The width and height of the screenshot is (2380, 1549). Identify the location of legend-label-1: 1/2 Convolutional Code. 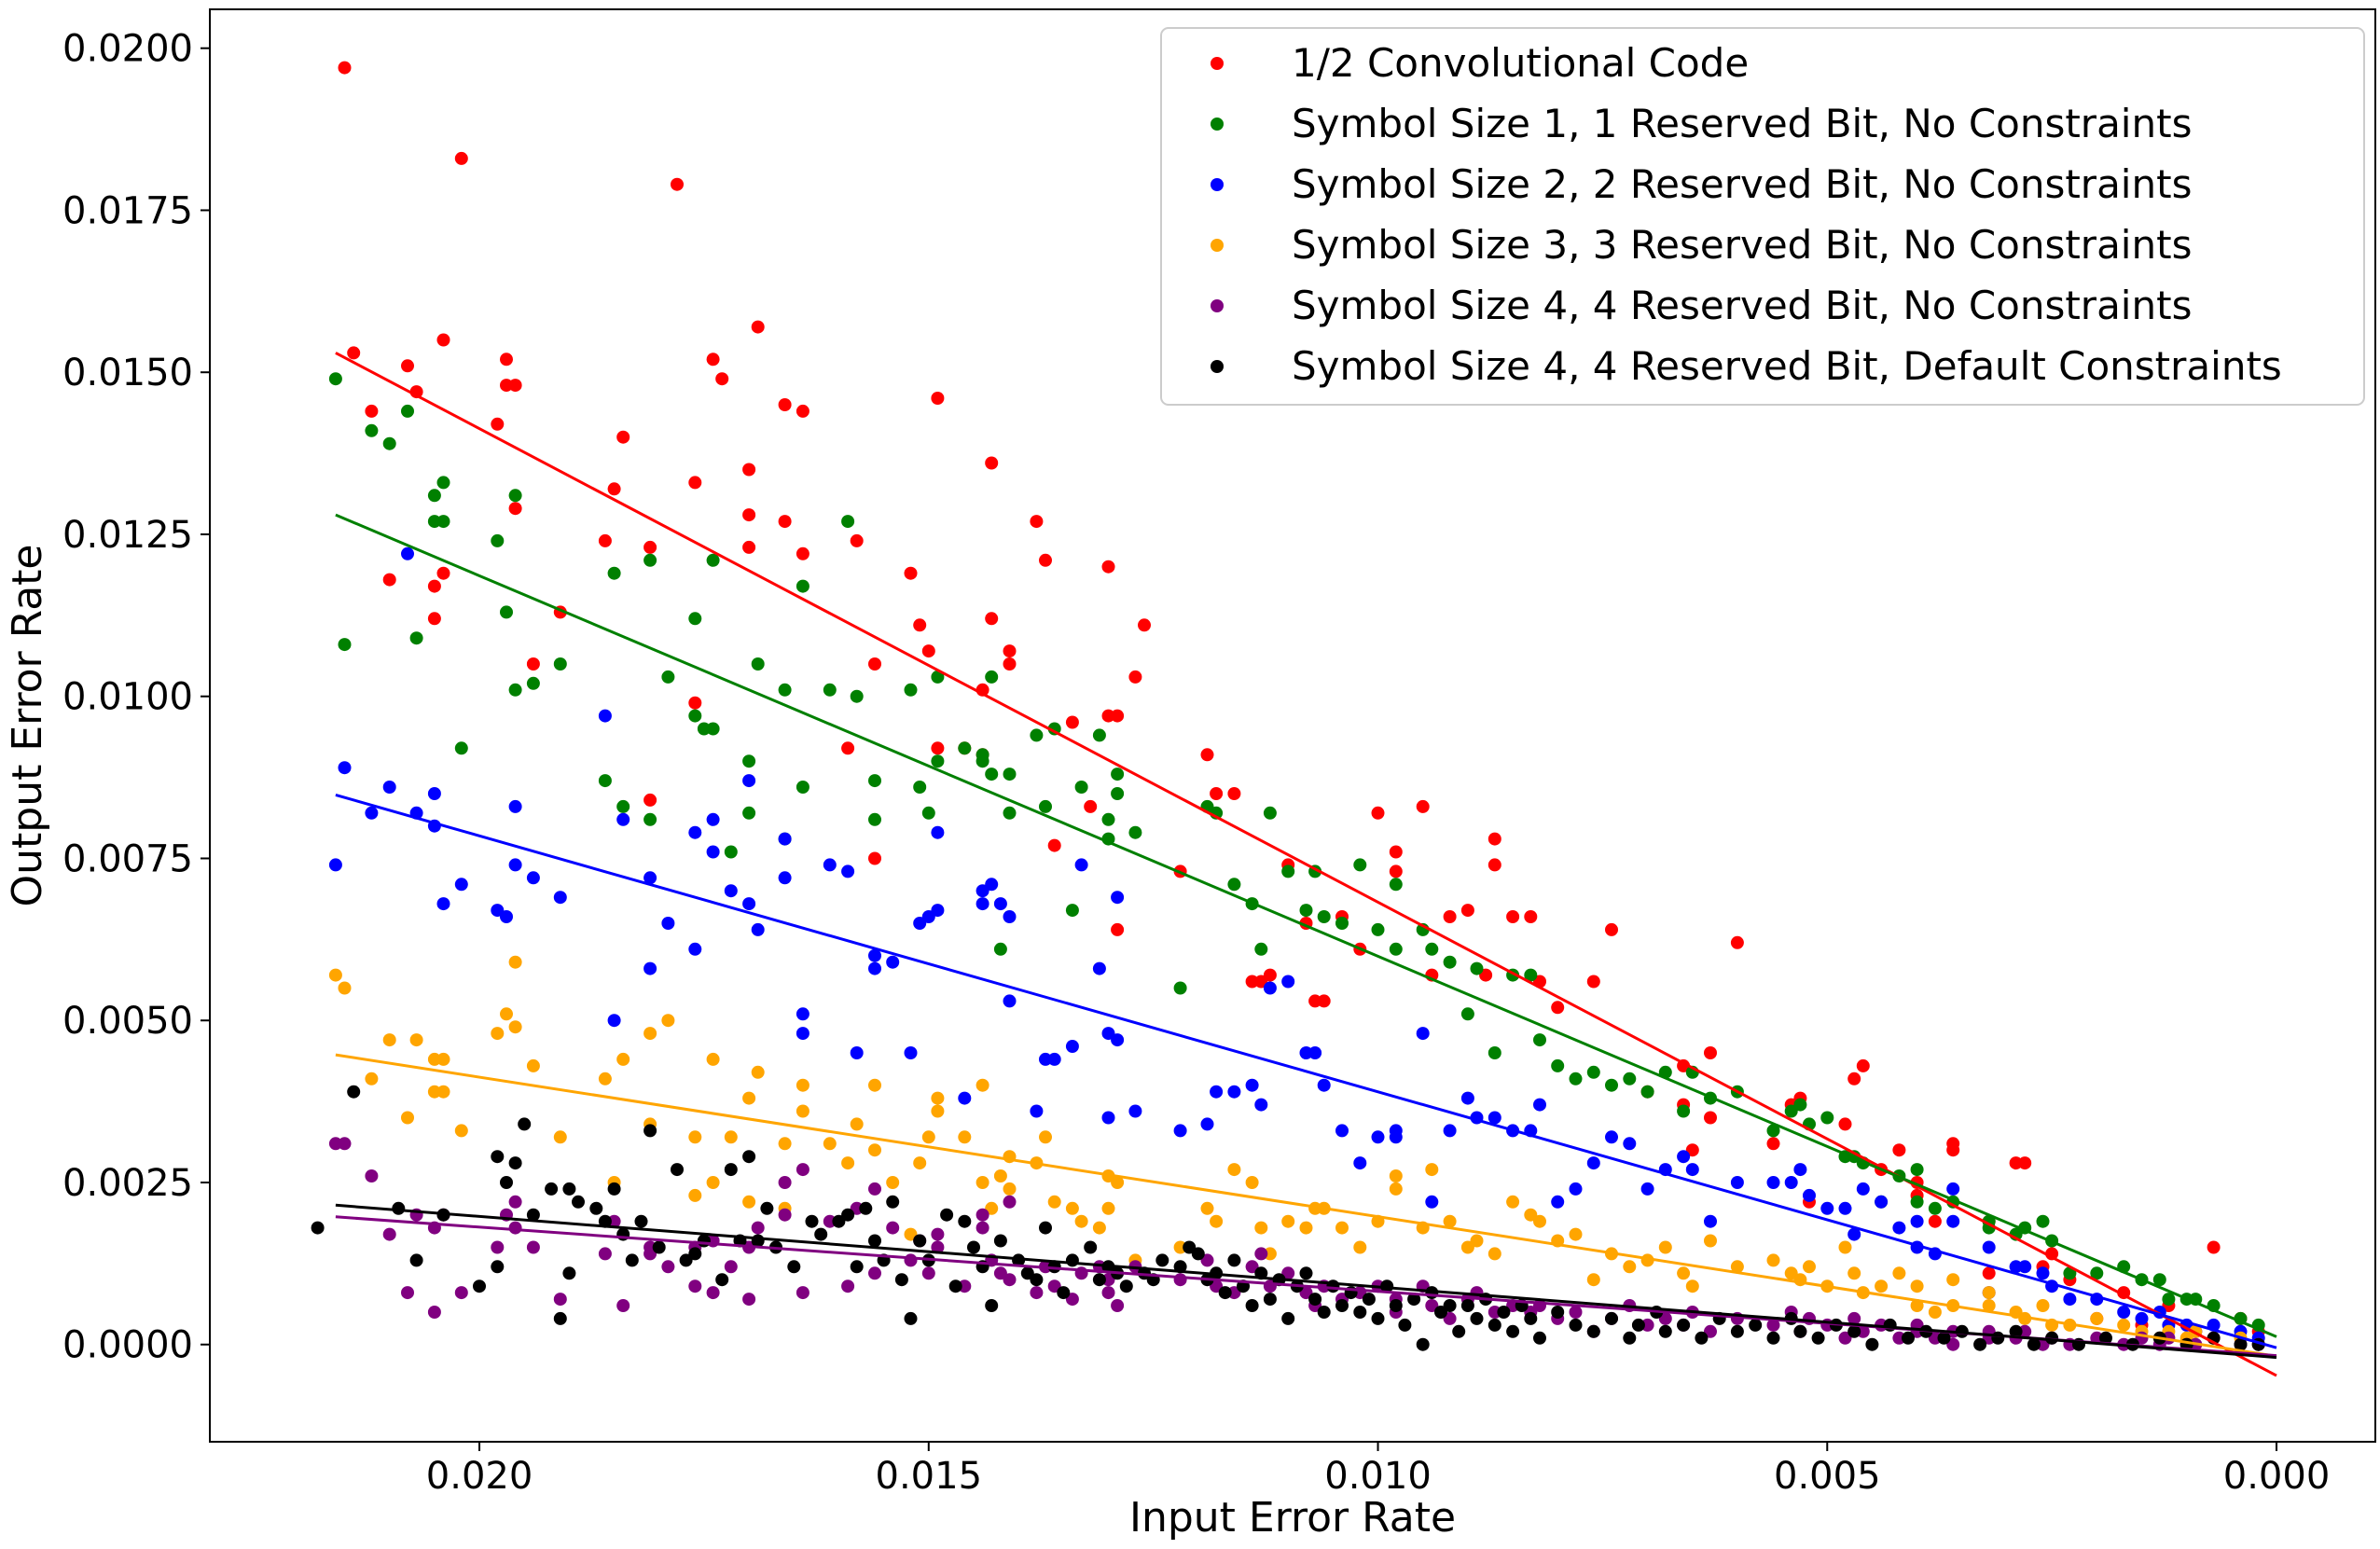
(1520, 63).